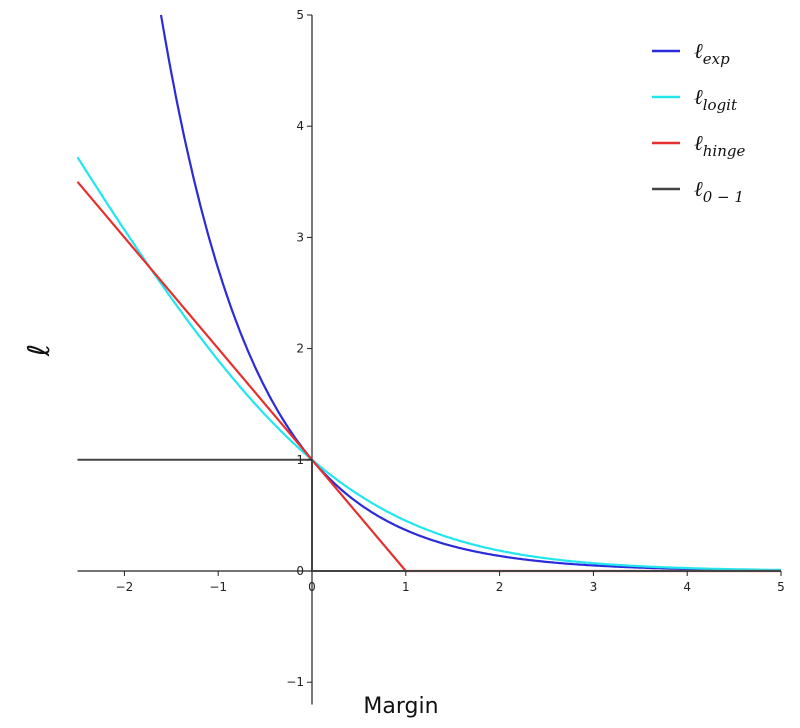 The height and width of the screenshot is (728, 800). Describe the element at coordinates (300, 15) in the screenshot. I see `y-tick-label: 5` at that location.